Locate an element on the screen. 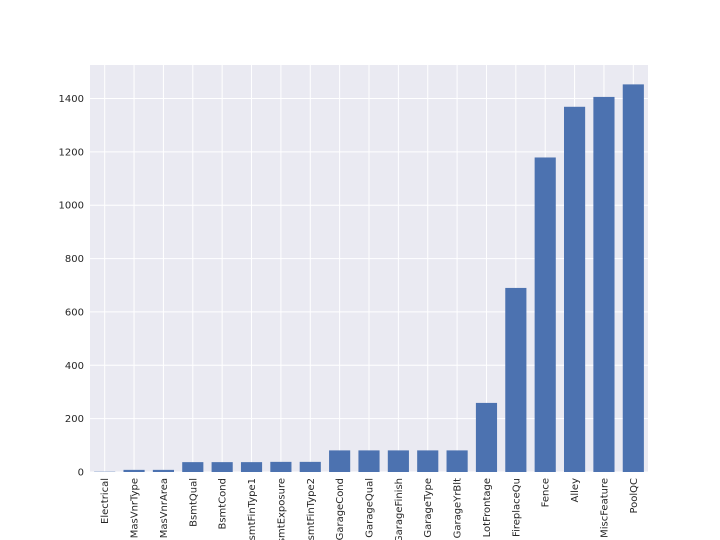  x-tick-label: BsmtFinType1 is located at coordinates (252, 509).